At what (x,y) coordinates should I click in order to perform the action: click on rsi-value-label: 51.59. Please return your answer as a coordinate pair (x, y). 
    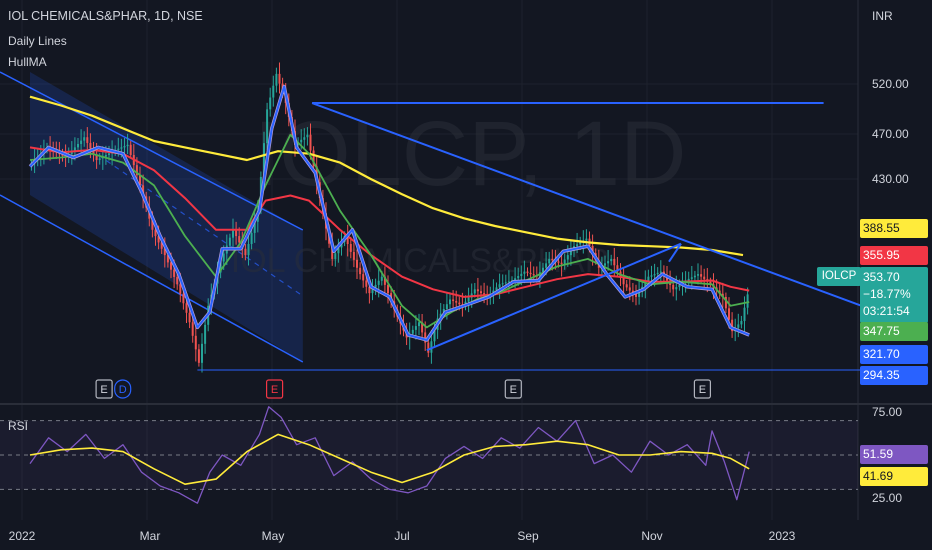
    Looking at the image, I should click on (894, 454).